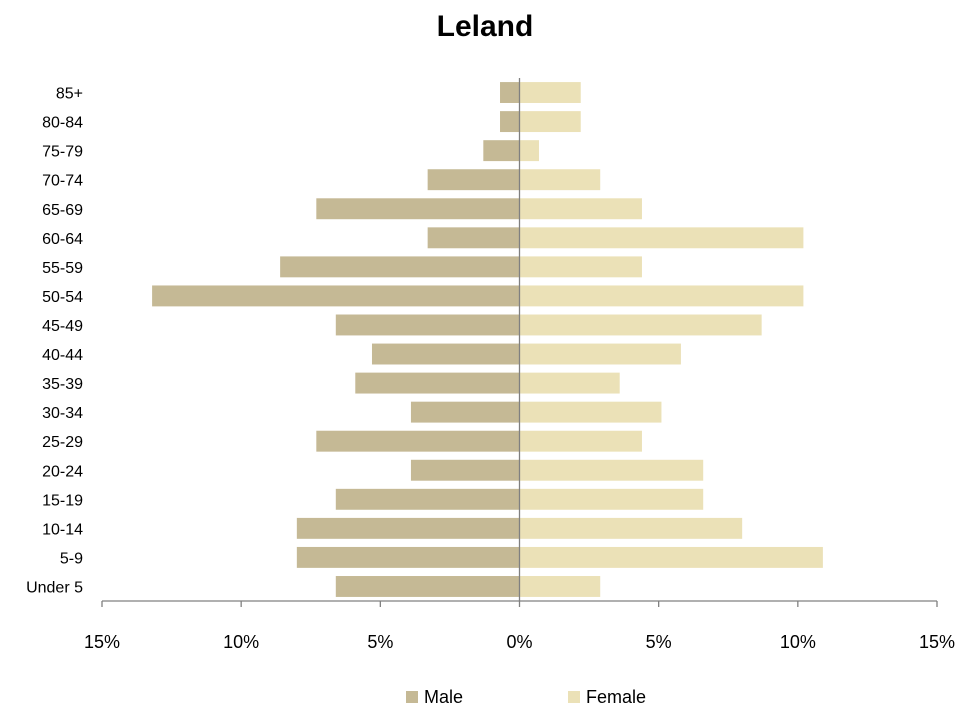  What do you see at coordinates (62, 152) in the screenshot?
I see `y-tick-label: 75-79` at bounding box center [62, 152].